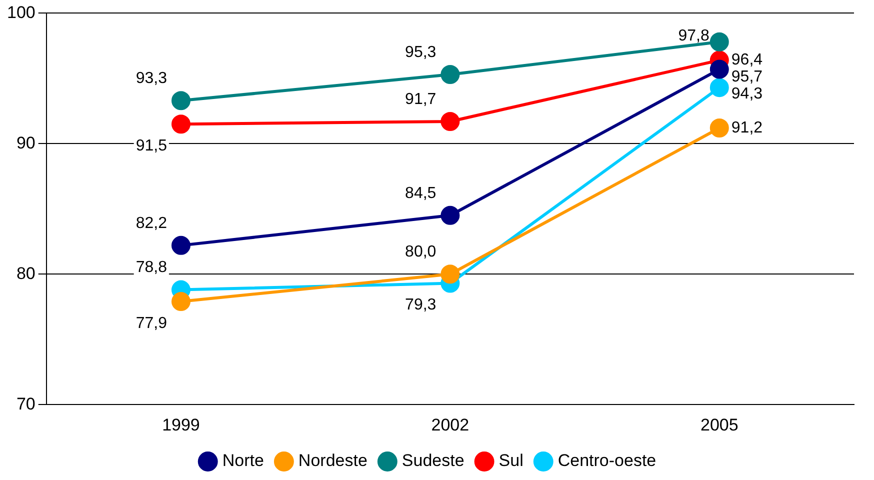  Describe the element at coordinates (181, 424) in the screenshot. I see `x-tick-label: 1999` at that location.